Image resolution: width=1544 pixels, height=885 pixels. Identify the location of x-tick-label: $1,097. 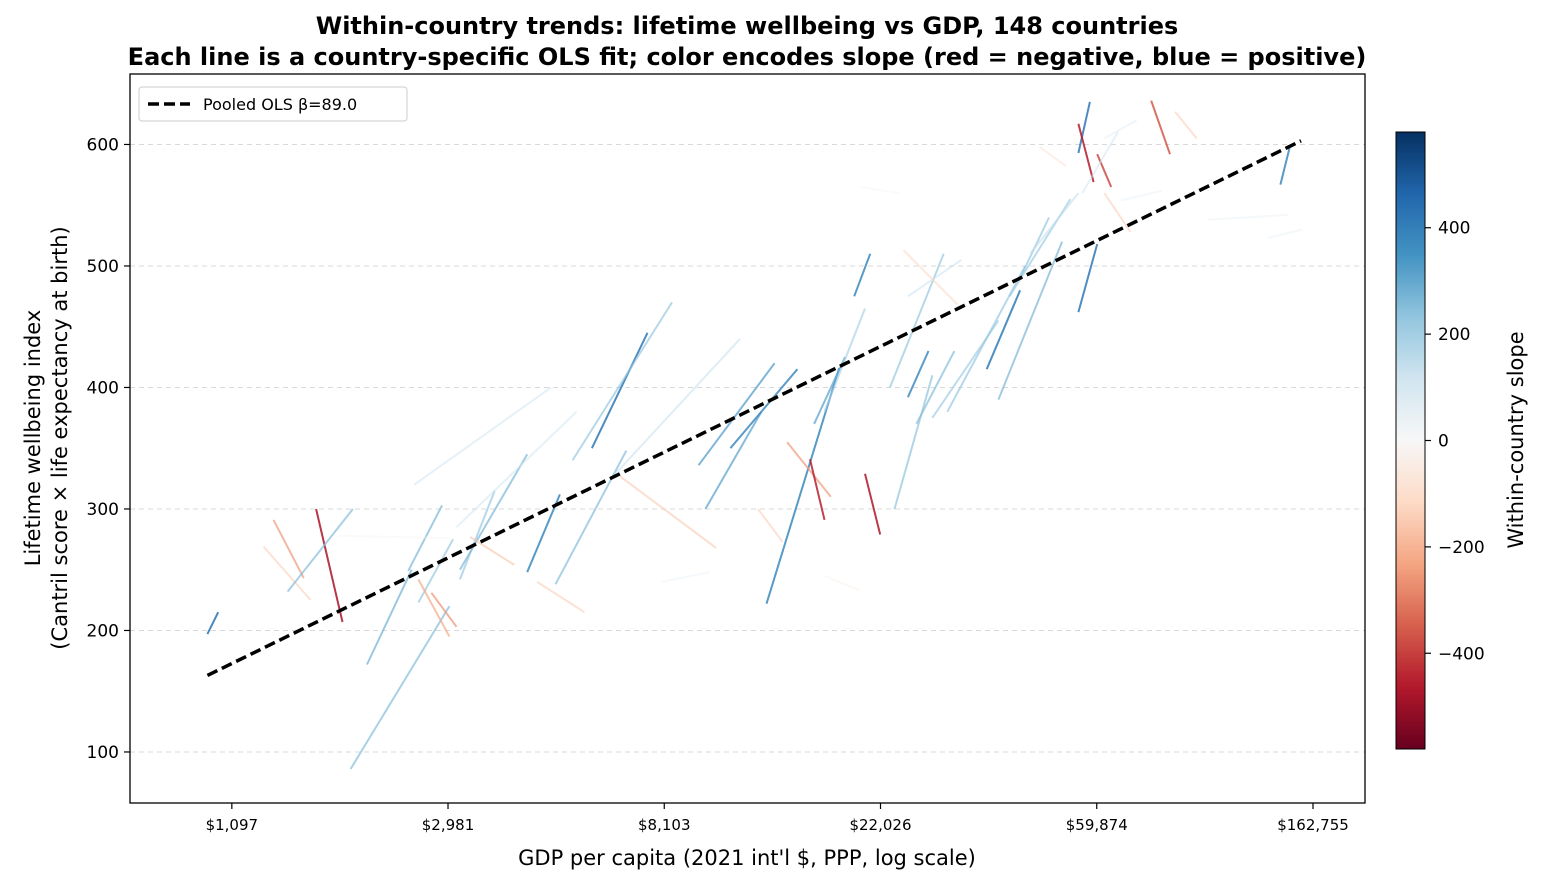
(232, 825).